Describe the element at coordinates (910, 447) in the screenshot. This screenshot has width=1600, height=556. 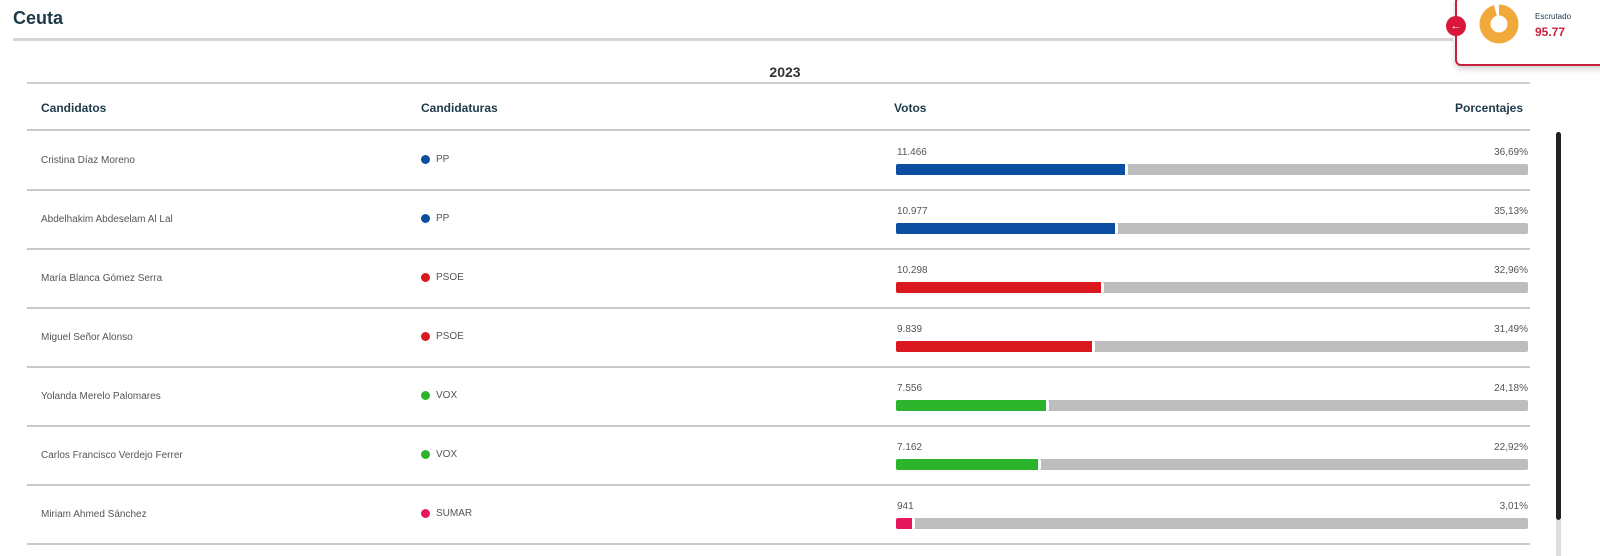
I see `vote-count: 7.162` at that location.